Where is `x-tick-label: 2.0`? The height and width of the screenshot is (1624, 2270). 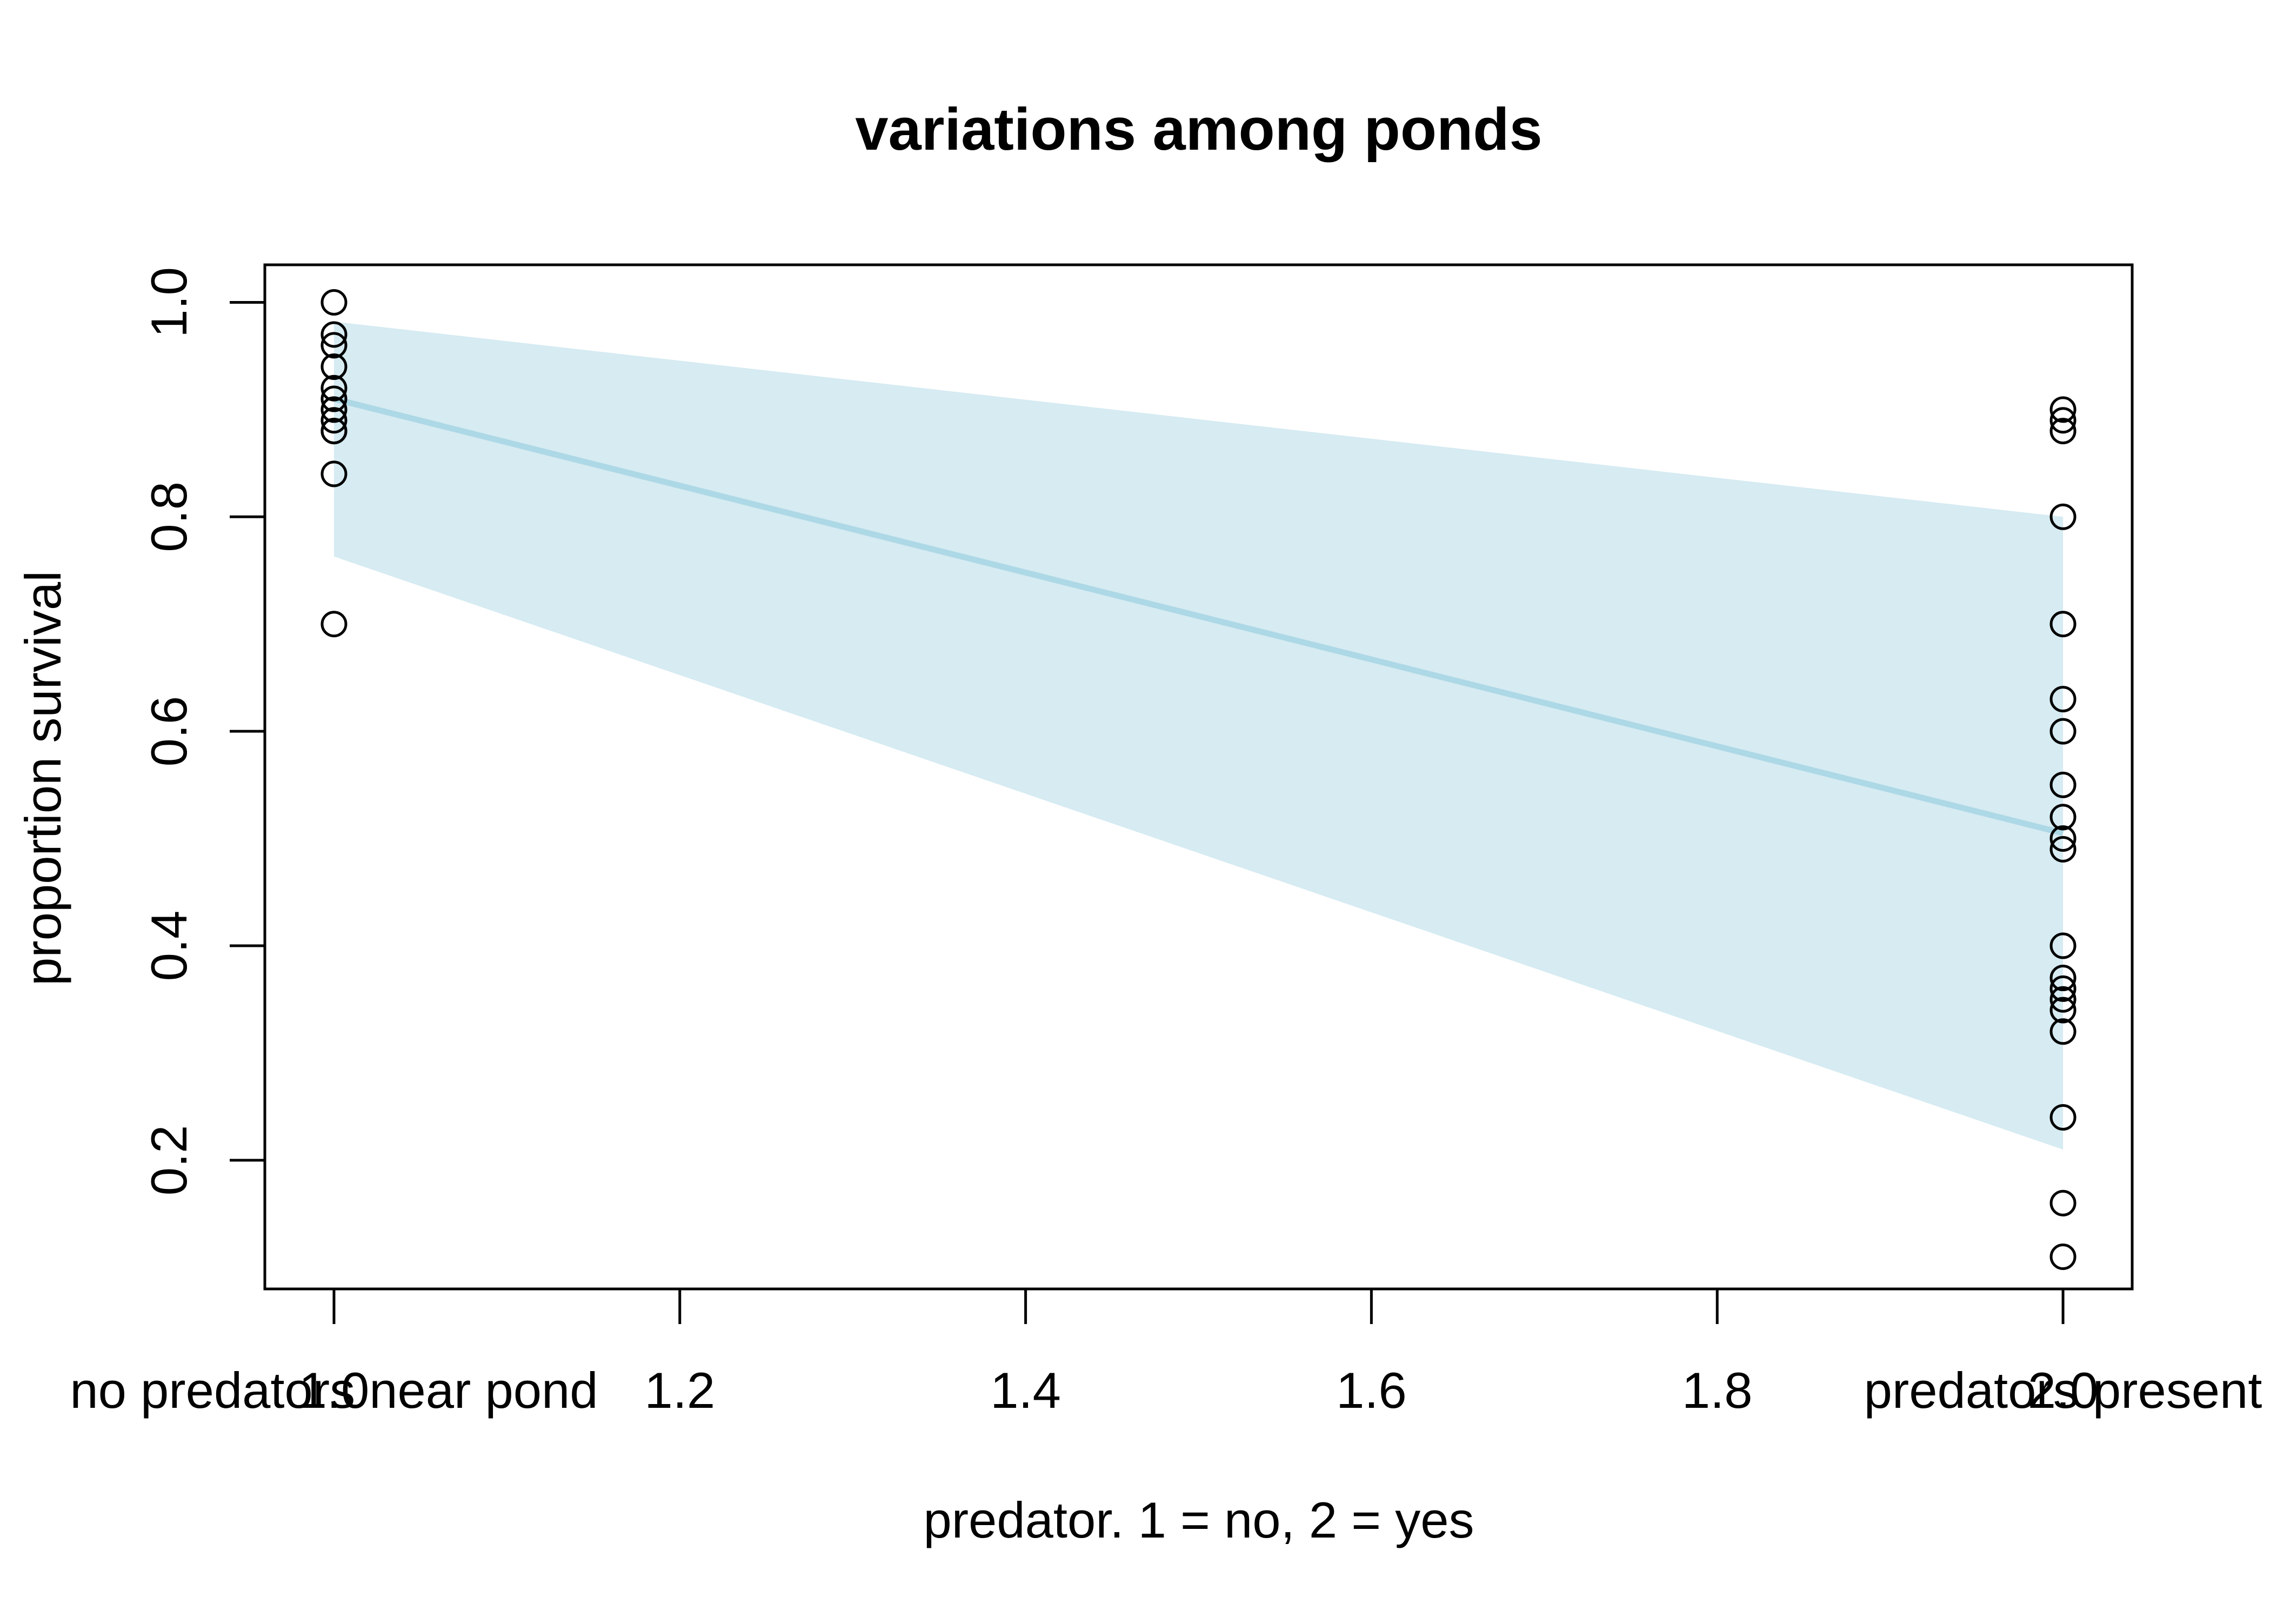
x-tick-label: 2.0 is located at coordinates (2063, 1390).